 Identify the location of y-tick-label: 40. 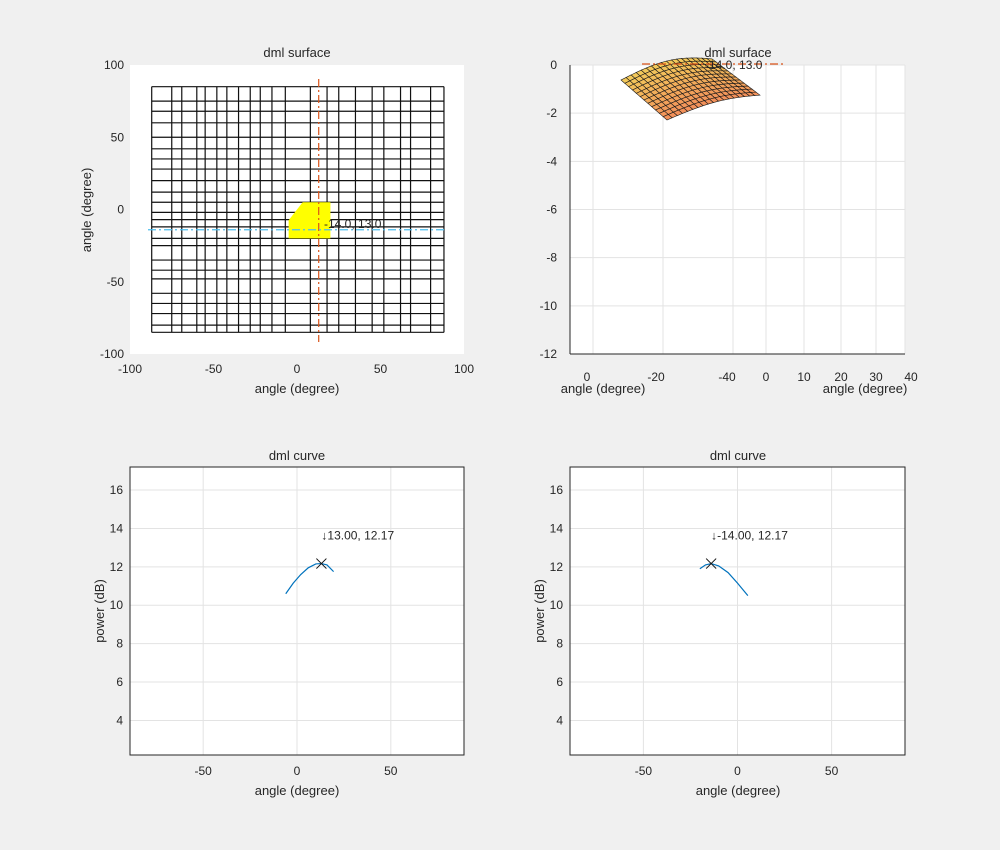
(911, 377).